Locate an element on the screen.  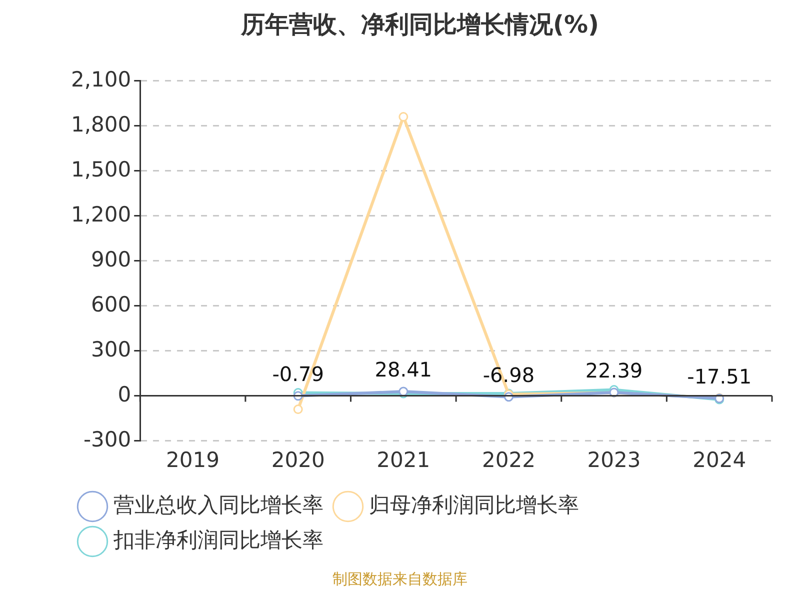
x-tick-label: 2022 is located at coordinates (509, 460).